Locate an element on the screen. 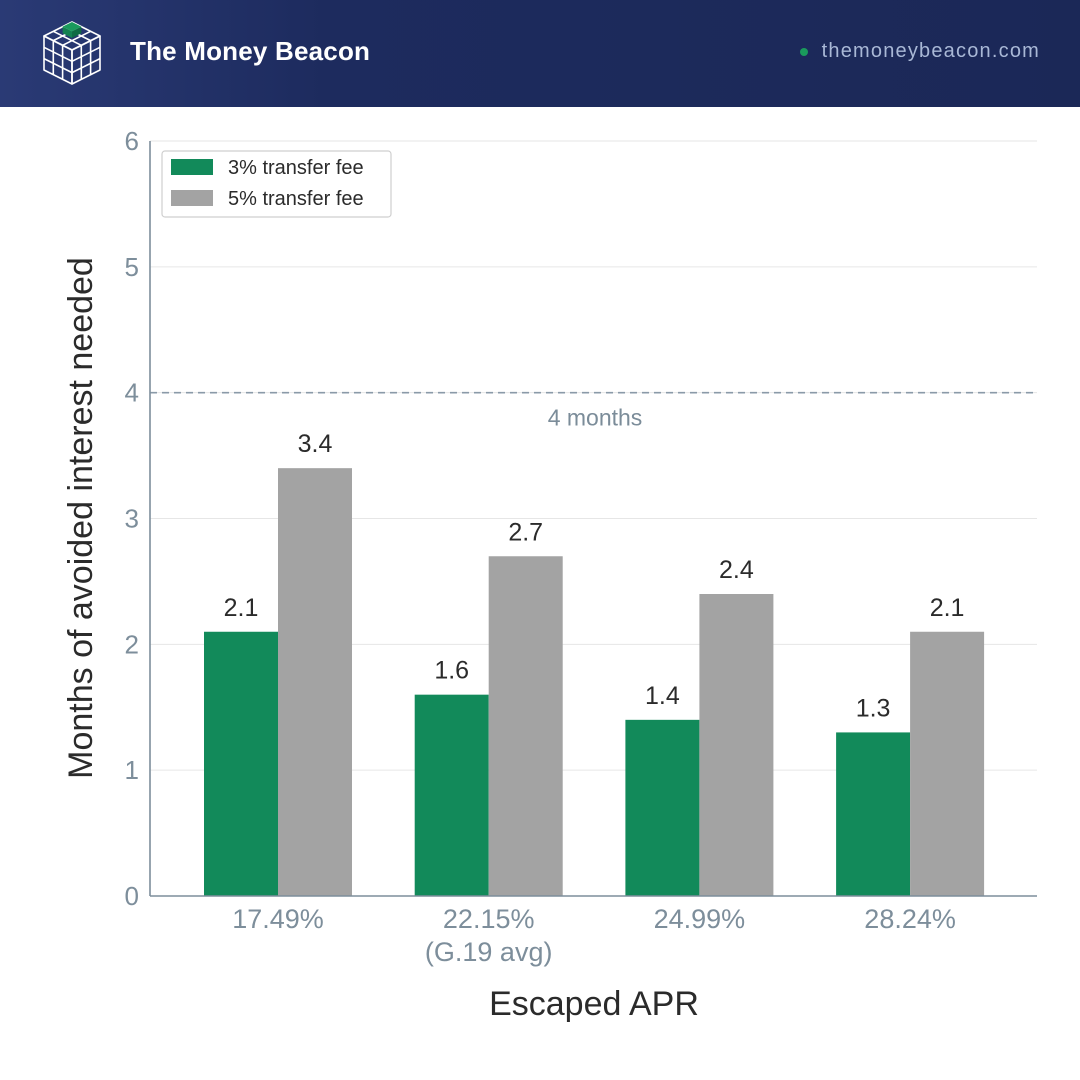 The image size is (1080, 1080). y-tick-label: 5 is located at coordinates (132, 267).